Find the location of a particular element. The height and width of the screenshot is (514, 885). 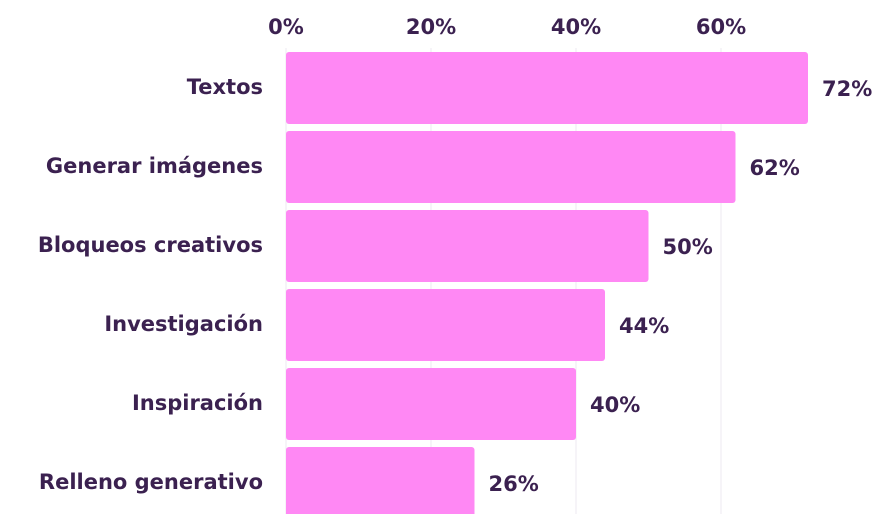

y-tick-label: Generar imágenes is located at coordinates (154, 166).